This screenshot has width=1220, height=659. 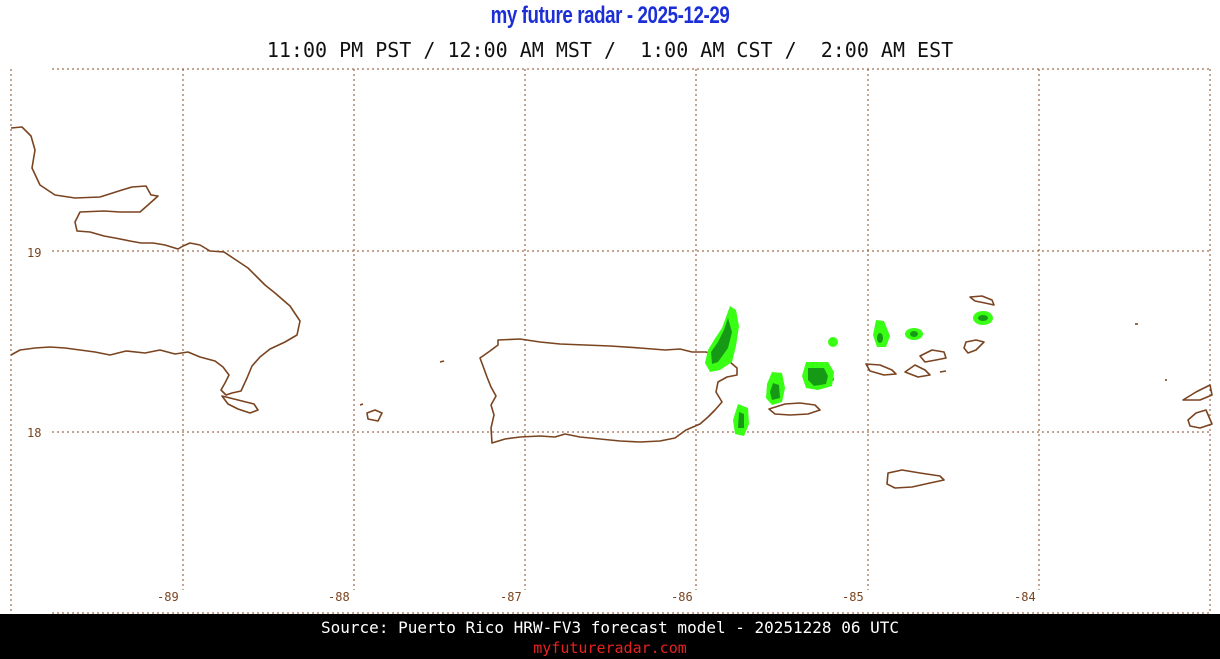 What do you see at coordinates (1025, 597) in the screenshot?
I see `lon-label-84: -84` at bounding box center [1025, 597].